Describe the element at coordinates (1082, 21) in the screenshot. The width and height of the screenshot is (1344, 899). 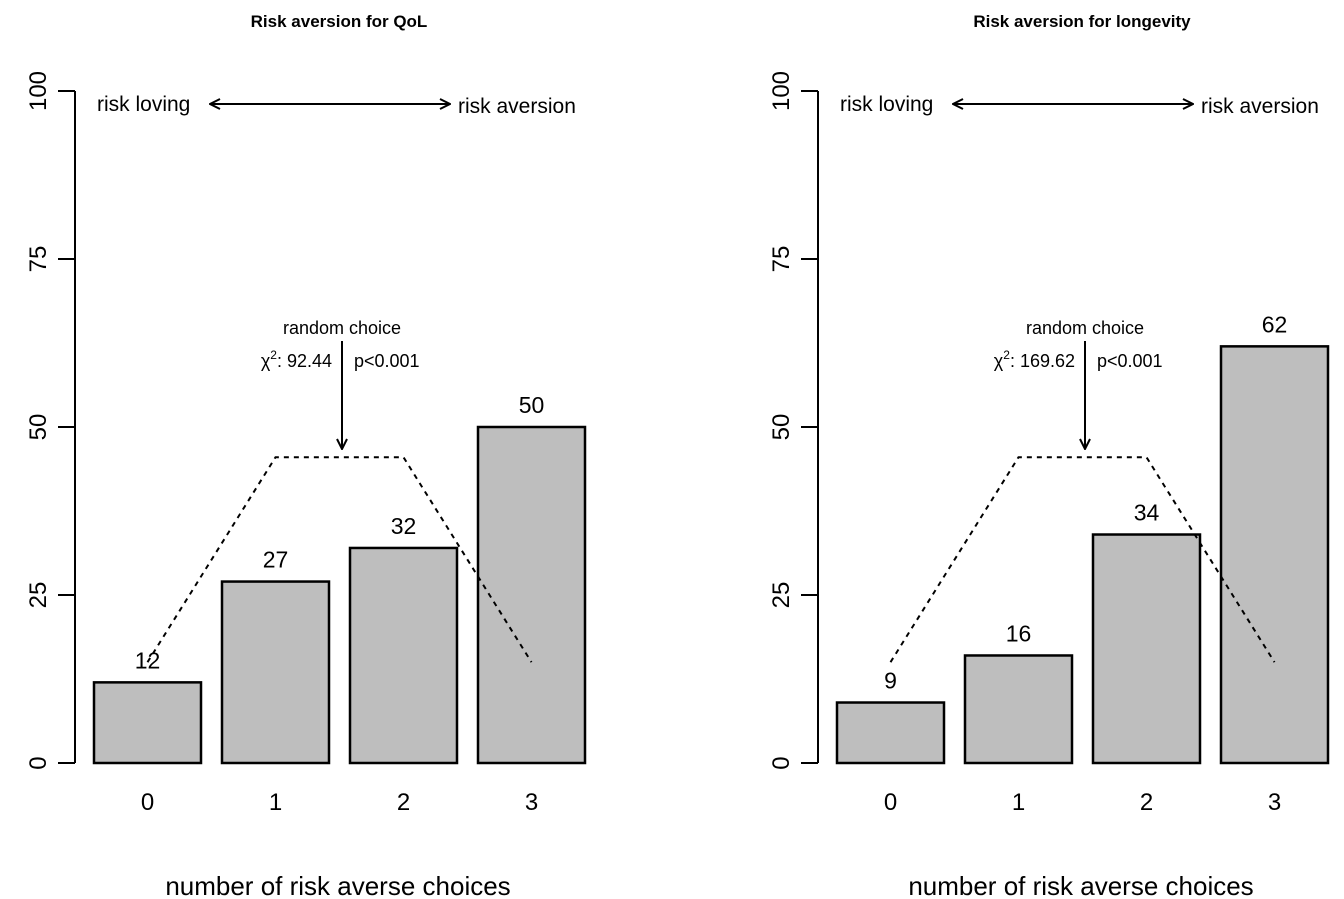
I see `chart-title: Risk aversion for longevity` at that location.